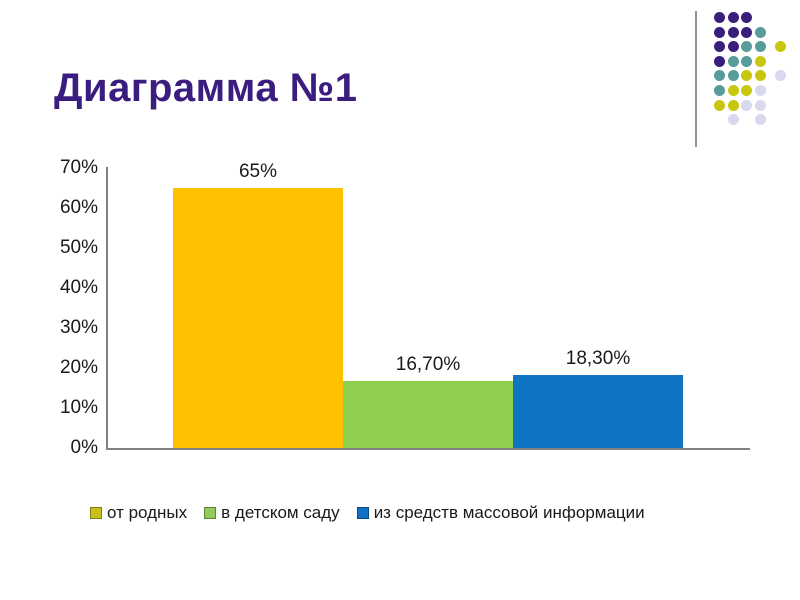 The image size is (800, 600). What do you see at coordinates (696, 79) in the screenshot?
I see `decoration-vertical-line` at bounding box center [696, 79].